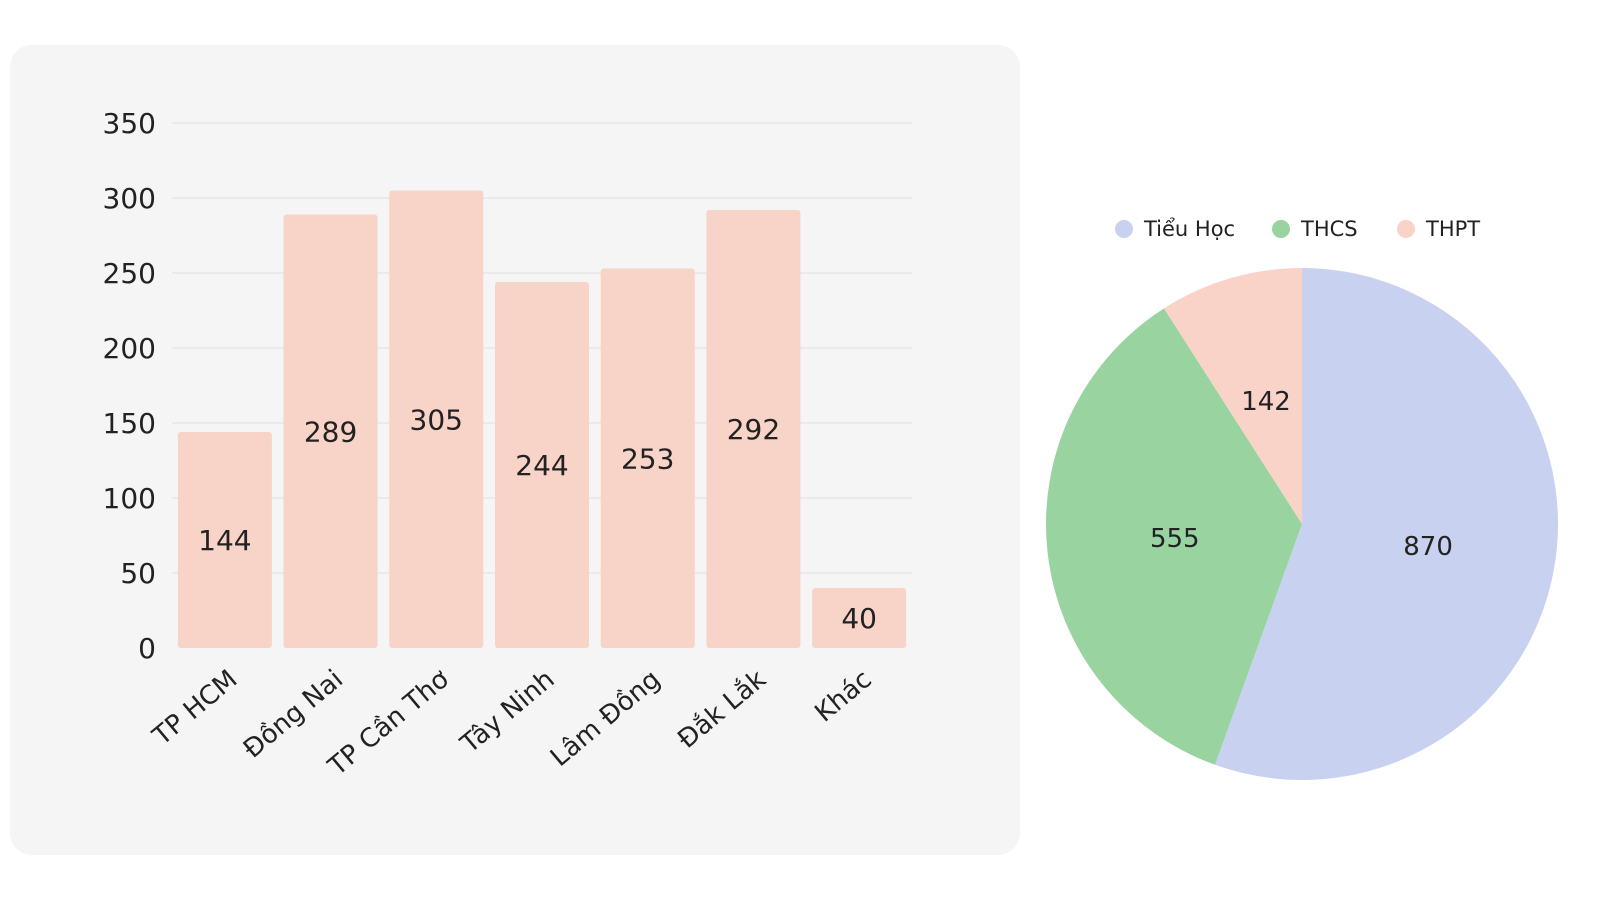 This screenshot has width=1600, height=900. What do you see at coordinates (1175, 539) in the screenshot?
I see `pie-value-label: 555` at bounding box center [1175, 539].